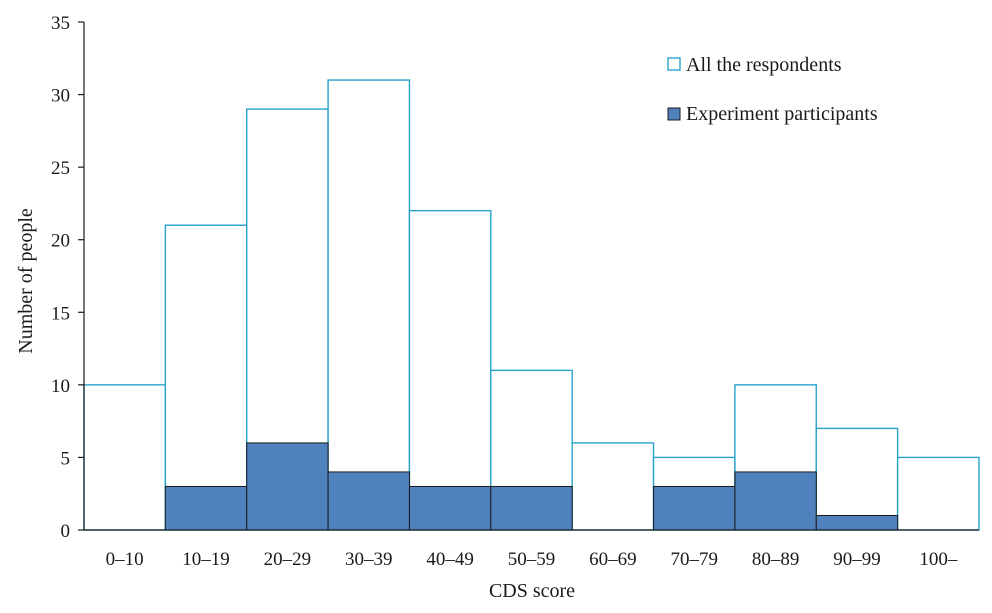 Image resolution: width=992 pixels, height=613 pixels. I want to click on legend-swatch-all-respondents, so click(674, 64).